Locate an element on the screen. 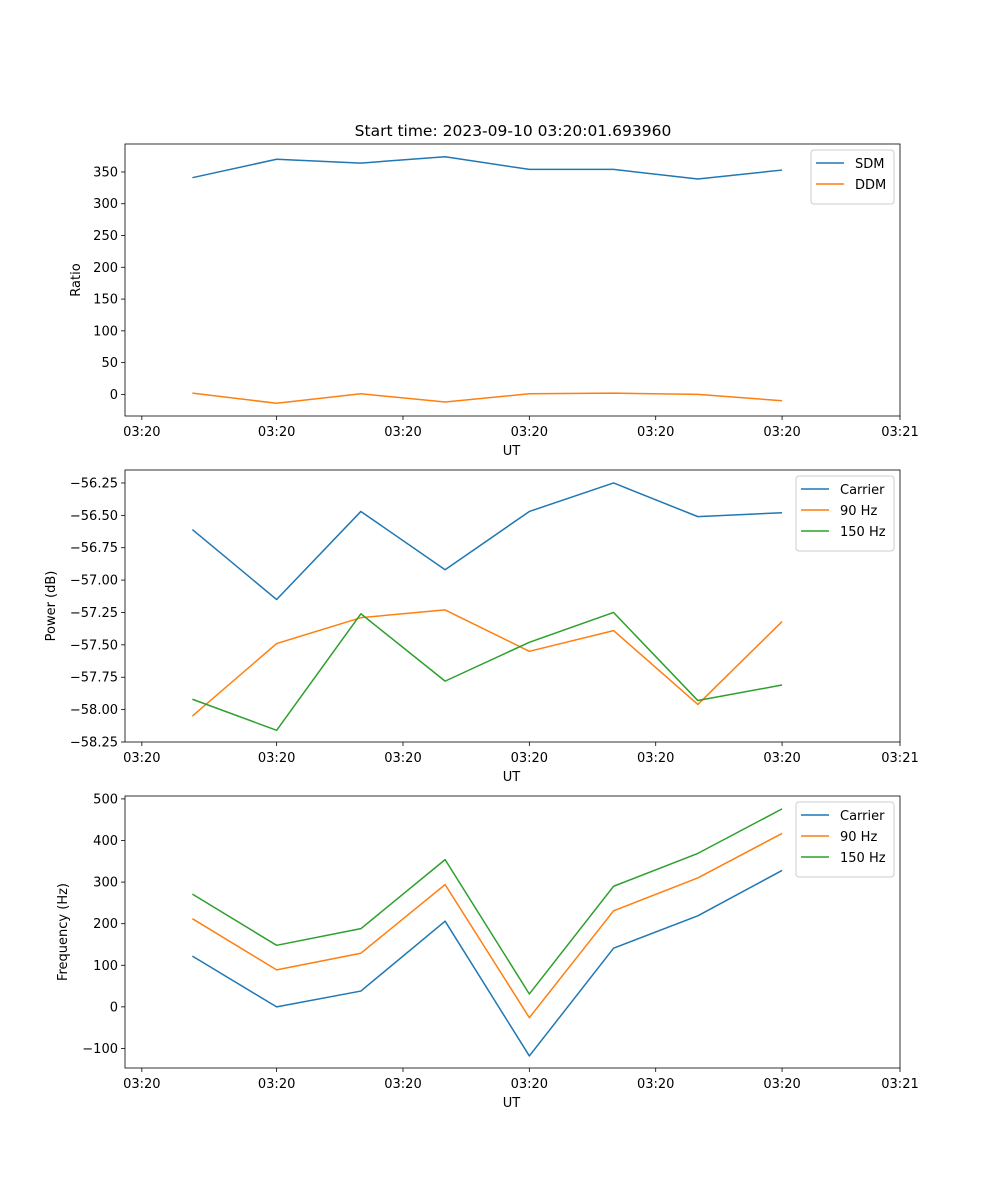 The width and height of the screenshot is (1000, 1200). y-tick-label: 350 is located at coordinates (105, 172).